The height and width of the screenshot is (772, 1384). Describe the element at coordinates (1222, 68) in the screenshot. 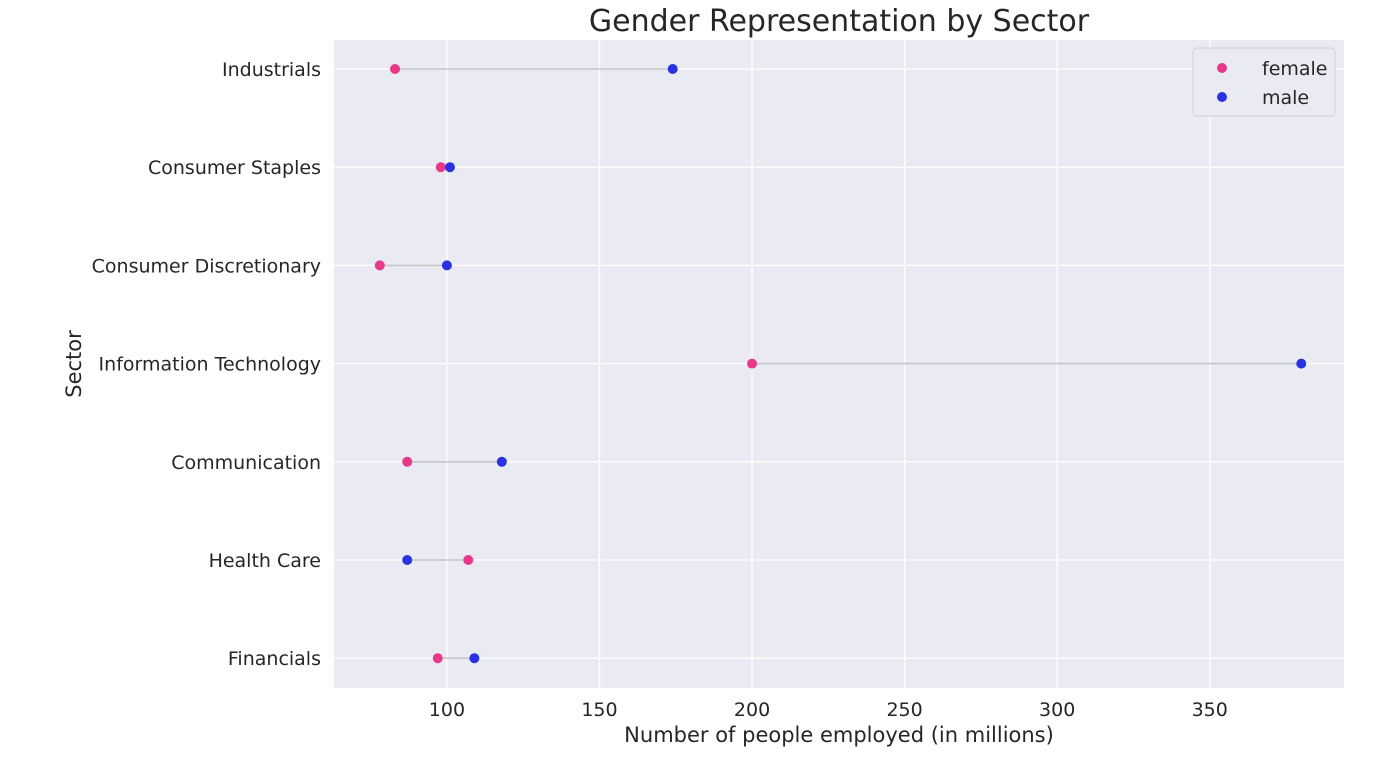

I see `legend-marker-female` at that location.